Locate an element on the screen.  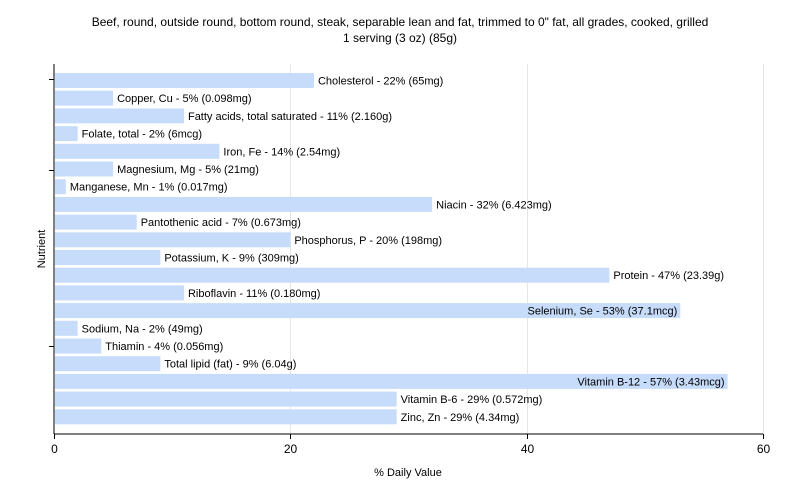
bar-label: Selenium, Se - 53% (37.1mcg) is located at coordinates (602, 312).